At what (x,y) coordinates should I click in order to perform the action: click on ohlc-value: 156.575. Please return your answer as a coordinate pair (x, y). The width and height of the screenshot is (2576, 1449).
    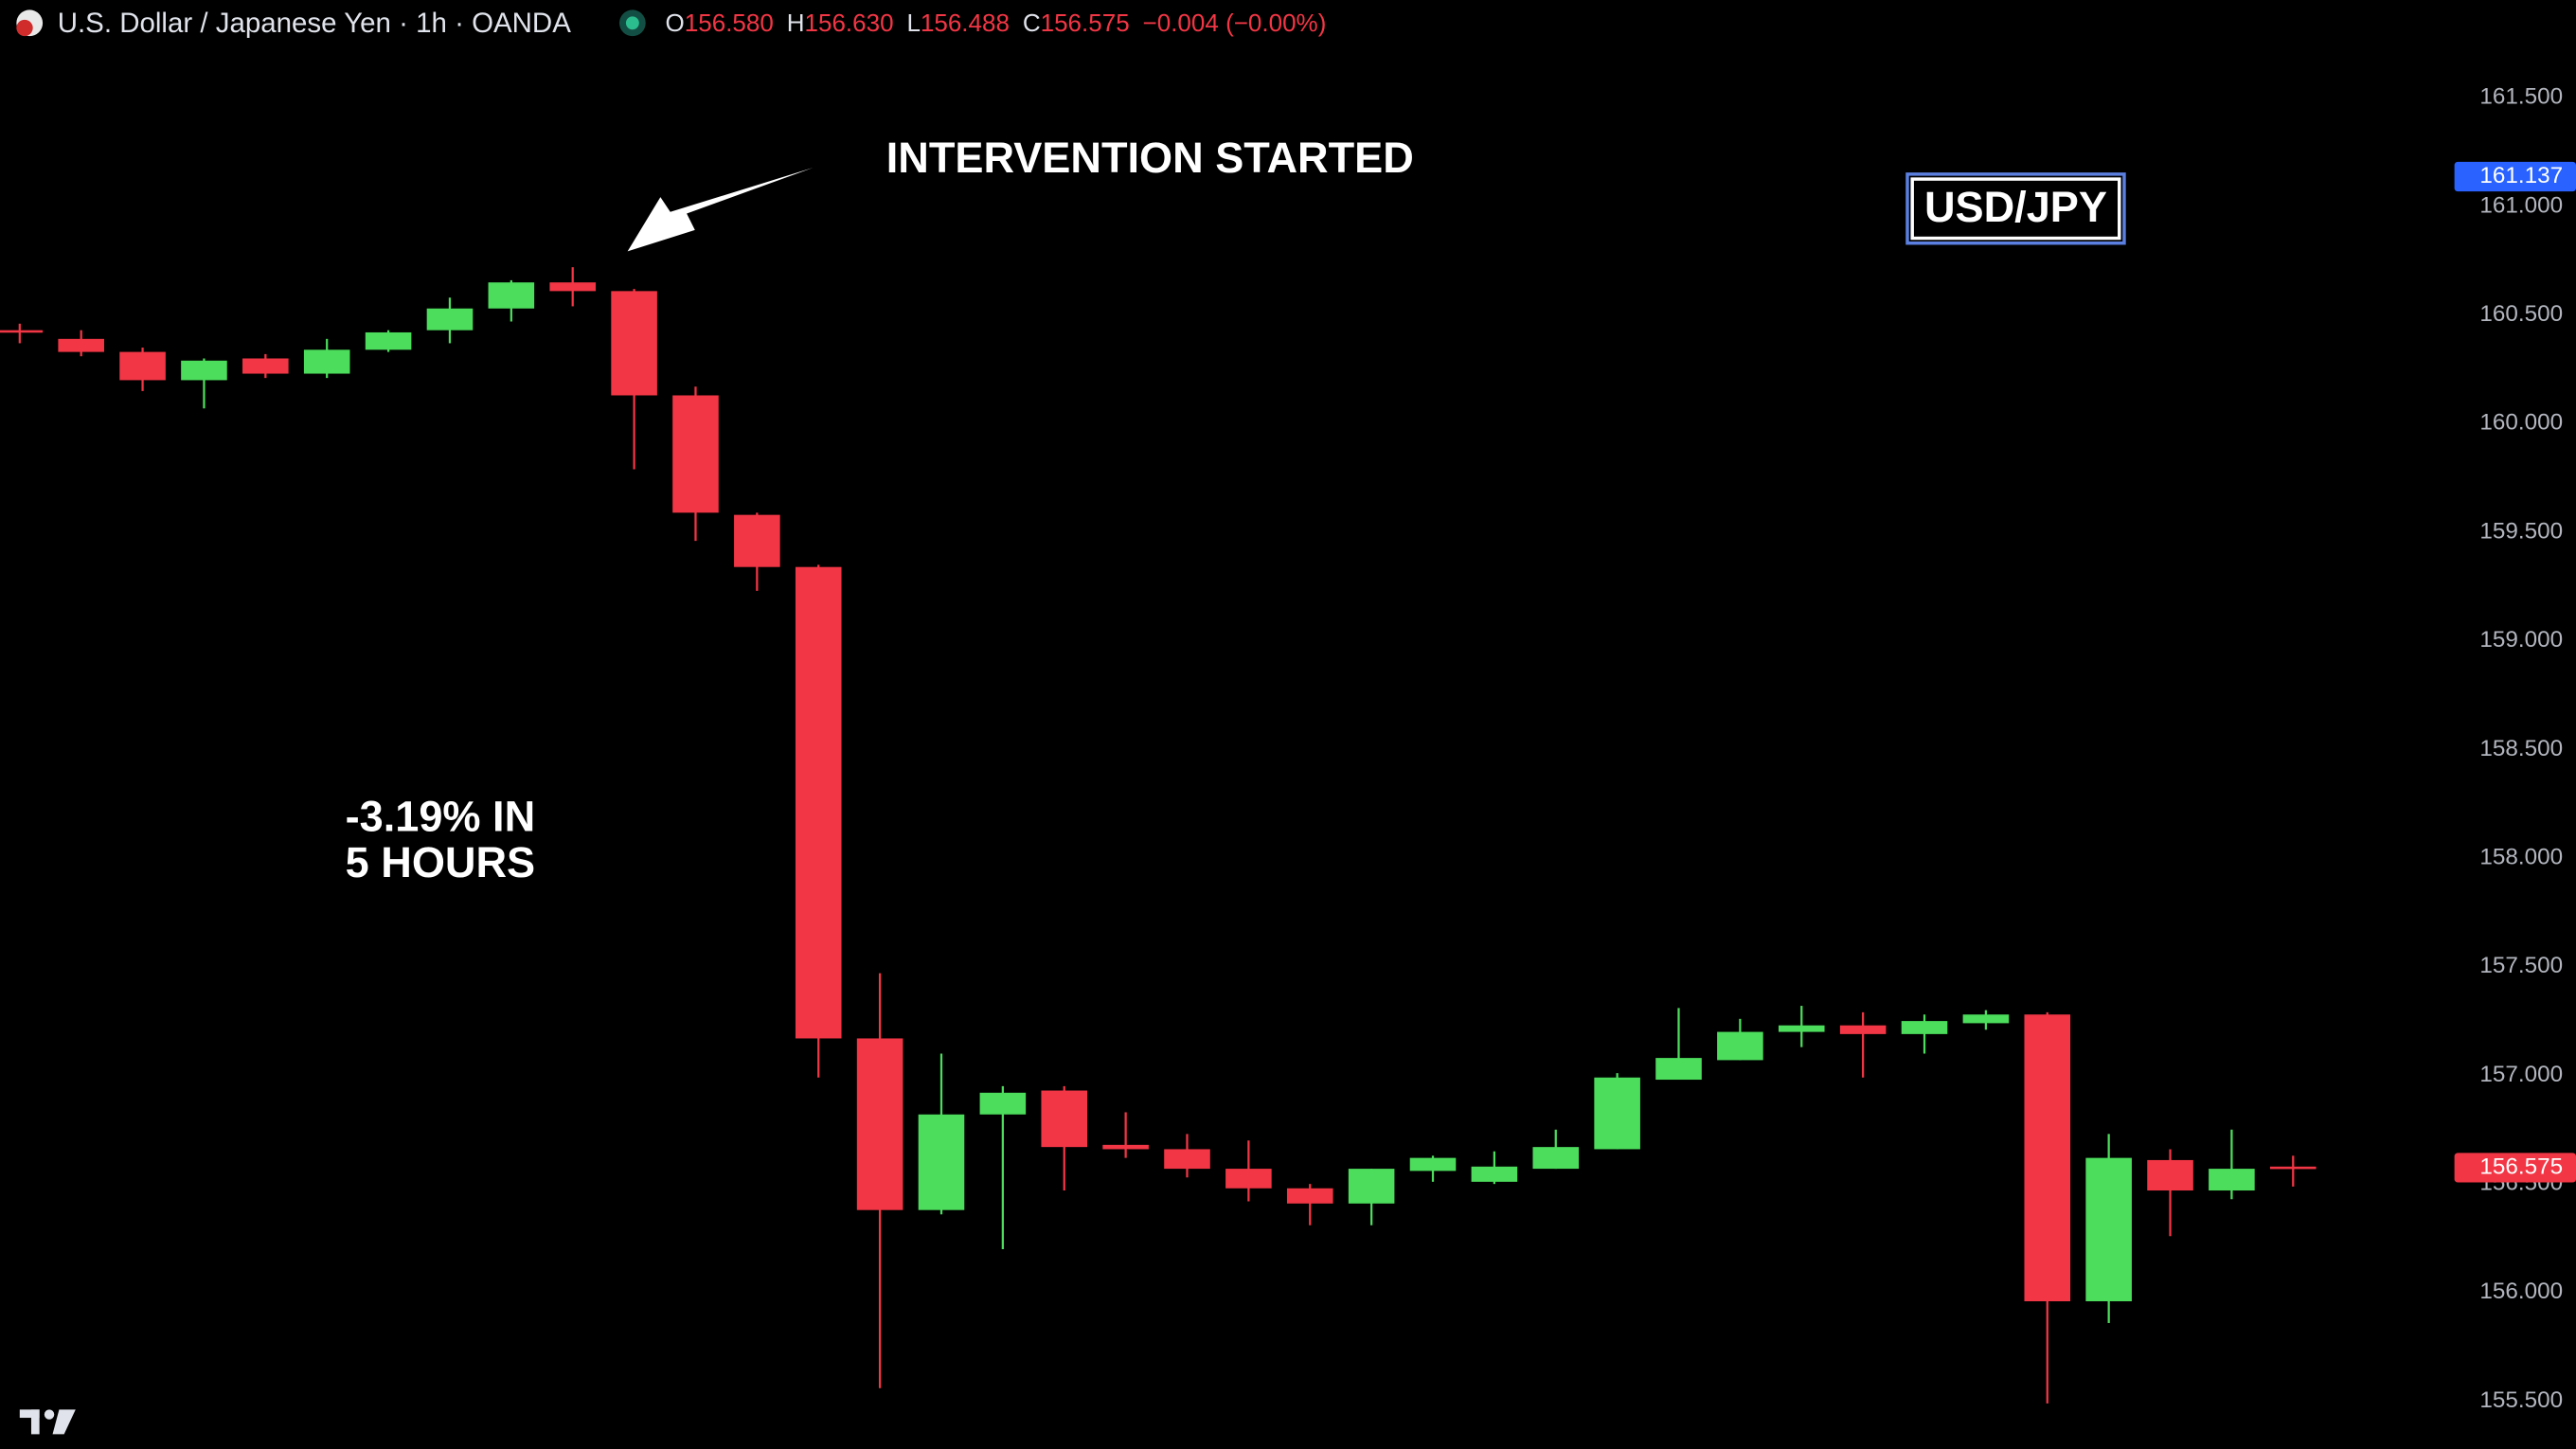
    Looking at the image, I should click on (1085, 23).